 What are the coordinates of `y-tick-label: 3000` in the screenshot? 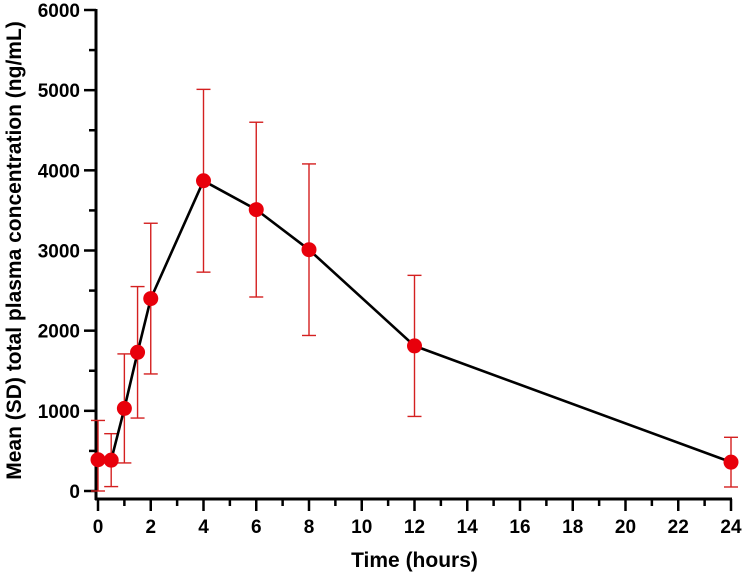 It's located at (59, 252).